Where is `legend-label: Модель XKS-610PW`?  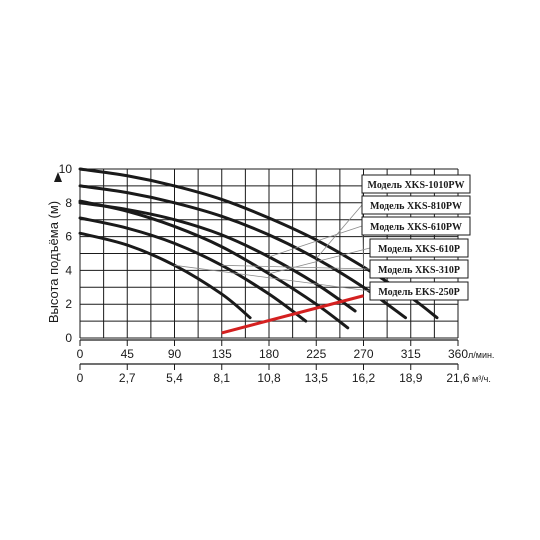
legend-label: Модель XKS-610PW is located at coordinates (416, 227).